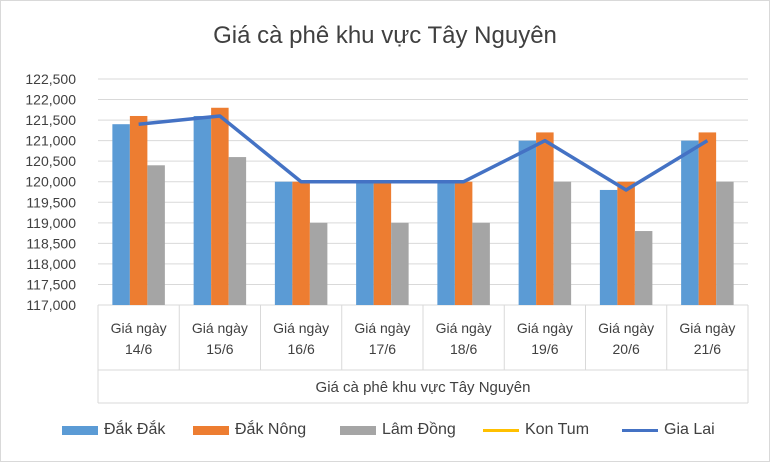  What do you see at coordinates (51, 223) in the screenshot?
I see `y-tick-label: 119,000` at bounding box center [51, 223].